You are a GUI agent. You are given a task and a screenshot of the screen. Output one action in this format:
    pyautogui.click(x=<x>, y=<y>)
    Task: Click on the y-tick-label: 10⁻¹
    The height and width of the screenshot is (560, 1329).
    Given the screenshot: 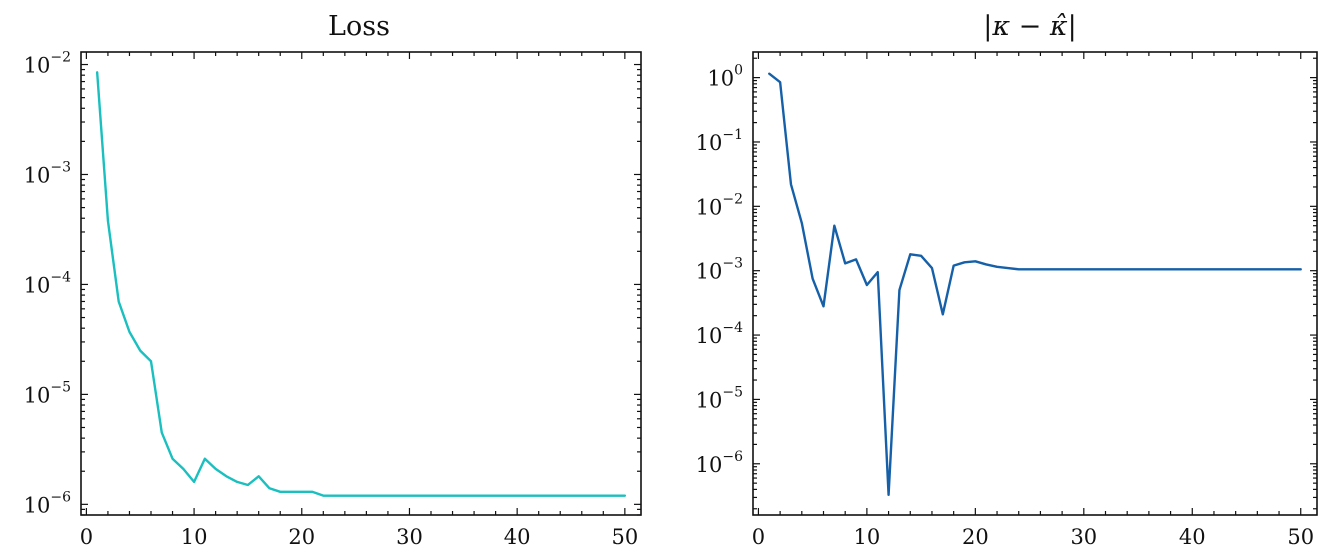 What is the action you would take?
    pyautogui.click(x=719, y=141)
    